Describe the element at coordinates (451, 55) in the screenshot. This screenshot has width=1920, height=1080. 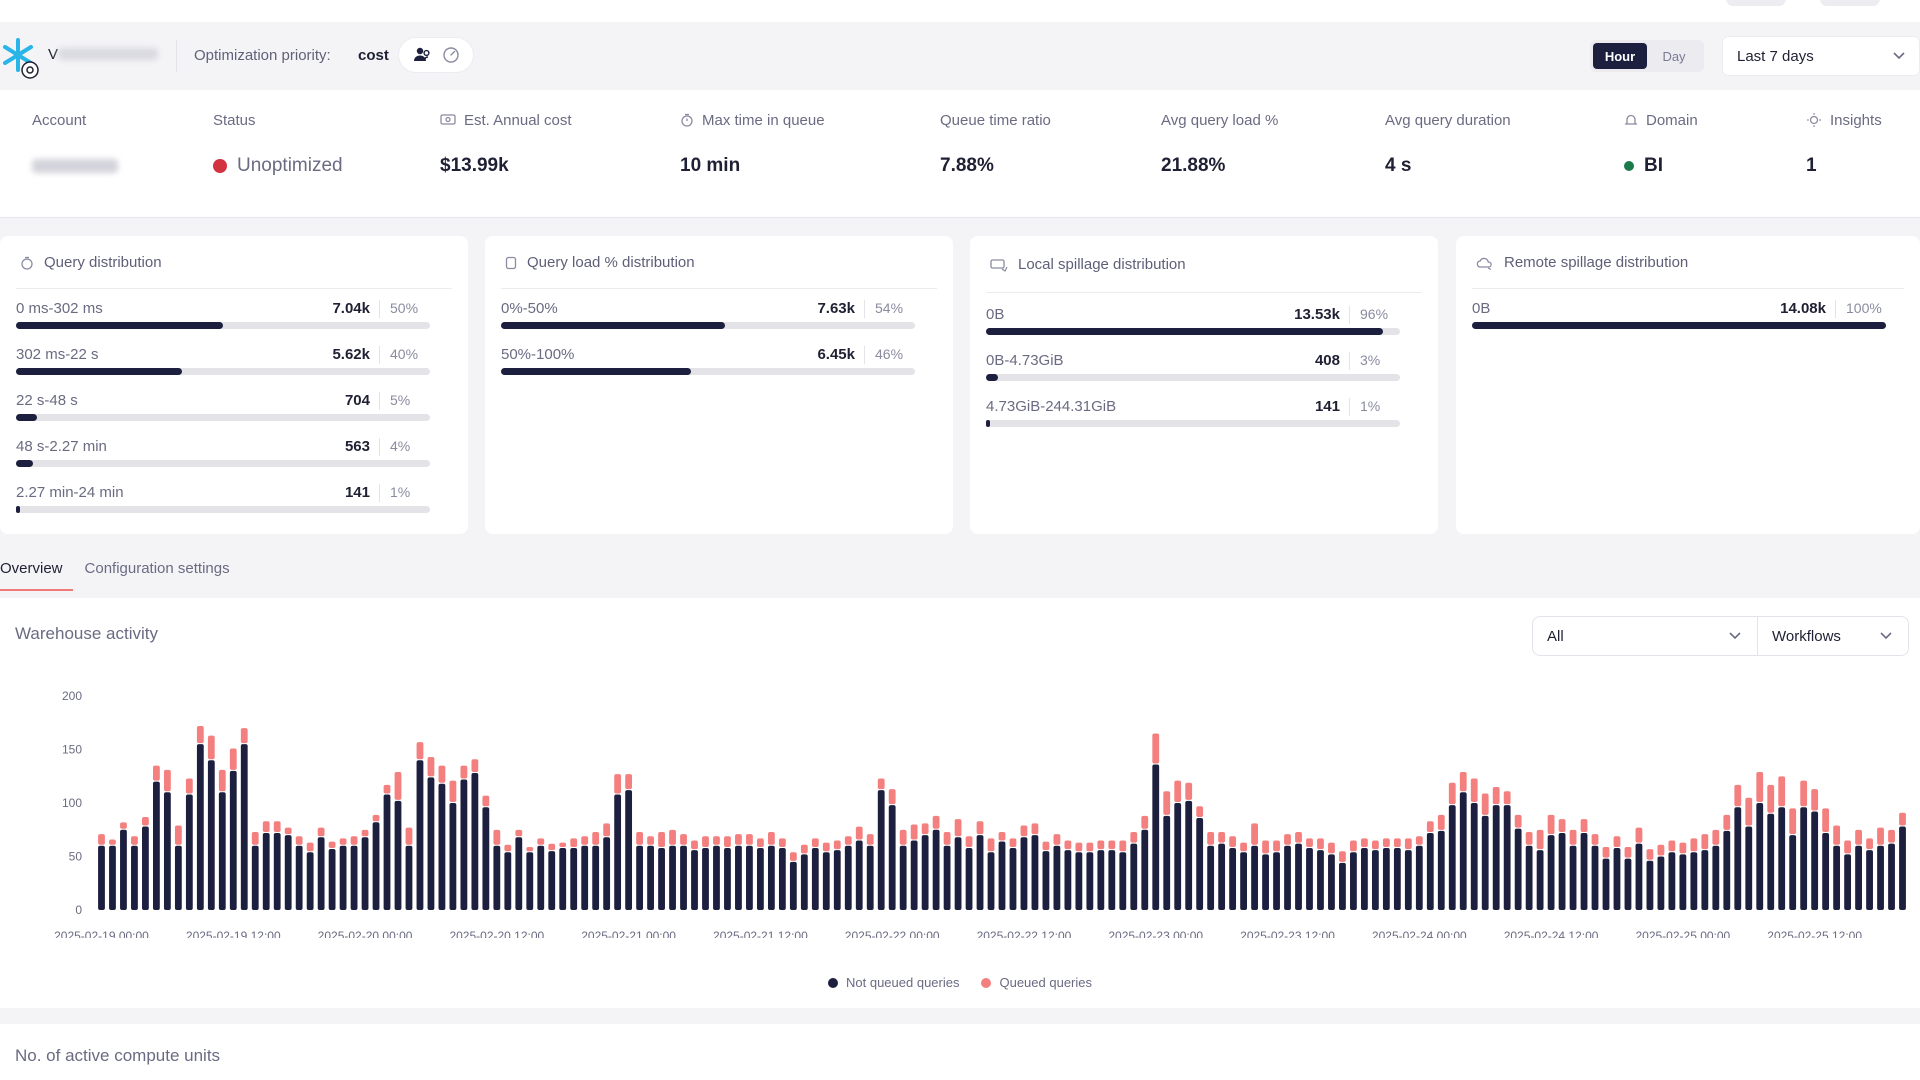
I see `gauge-icon` at that location.